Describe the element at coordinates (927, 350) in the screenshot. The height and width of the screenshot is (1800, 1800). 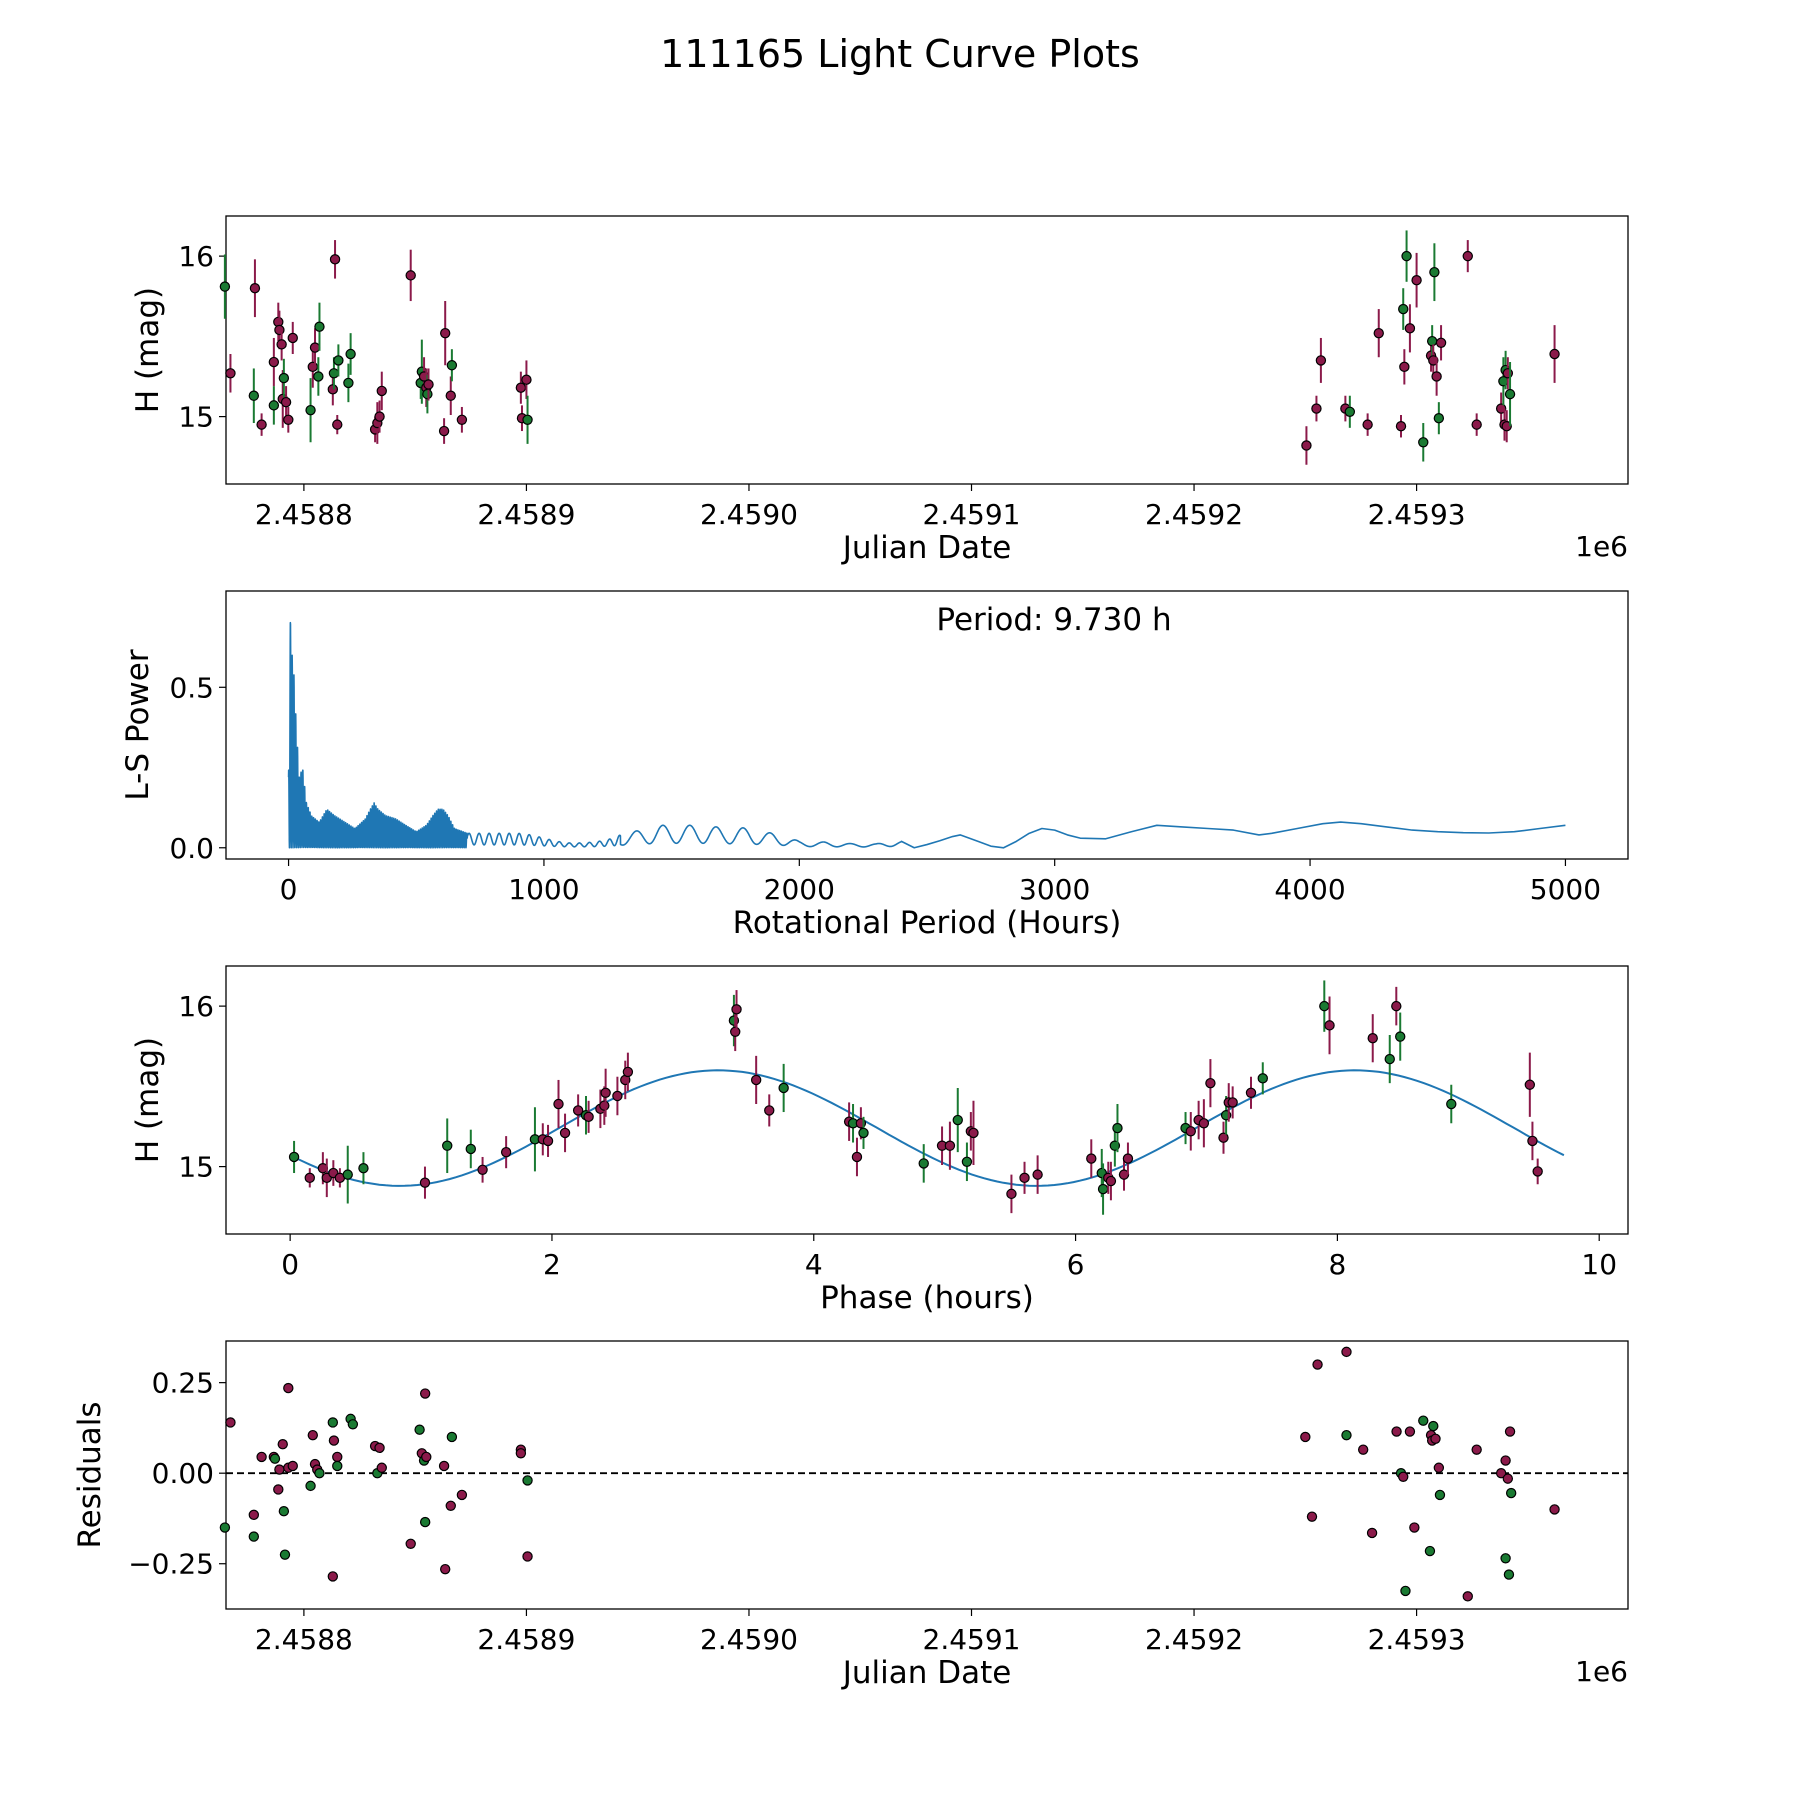
I see `lightcurve-axes-frame` at that location.